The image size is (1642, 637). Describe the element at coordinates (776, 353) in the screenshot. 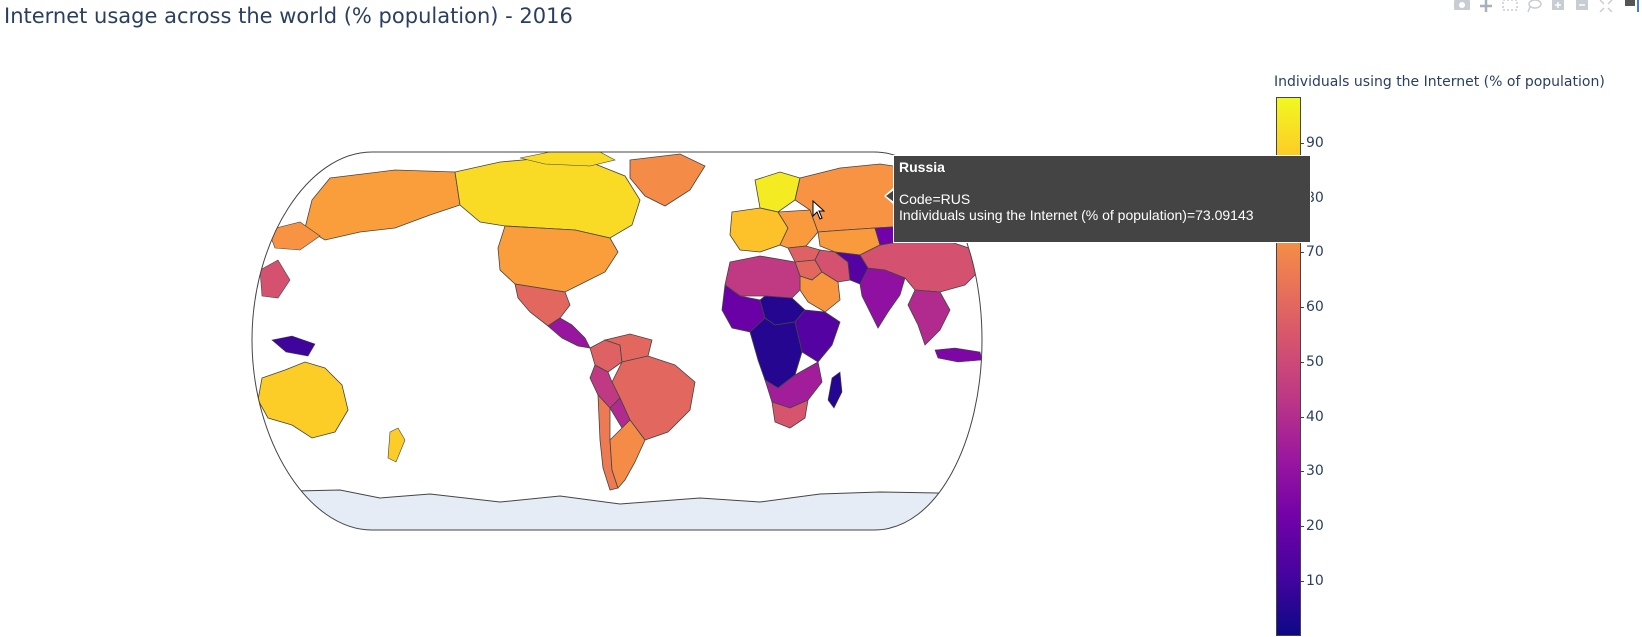

I see `central-africa` at that location.